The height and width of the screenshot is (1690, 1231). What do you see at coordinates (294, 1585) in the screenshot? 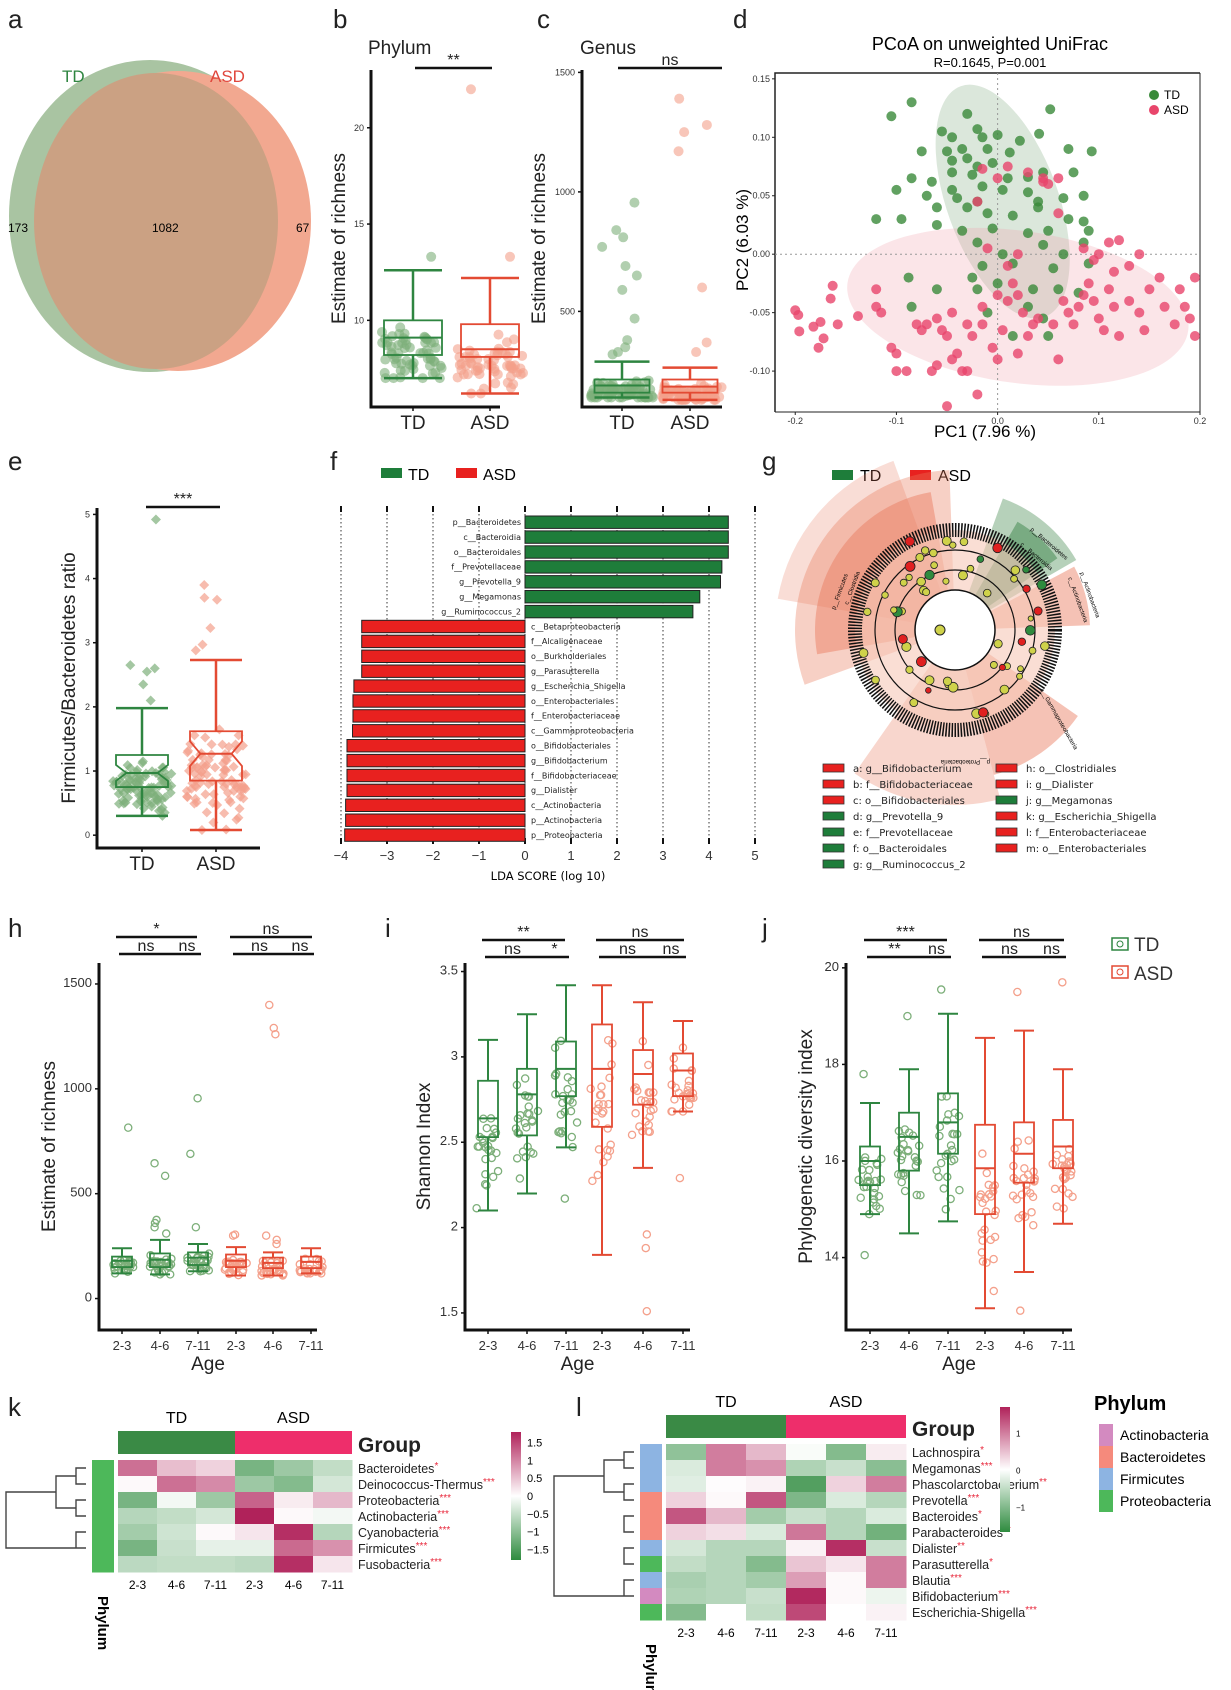
I see `column-label: 4-6` at bounding box center [294, 1585].